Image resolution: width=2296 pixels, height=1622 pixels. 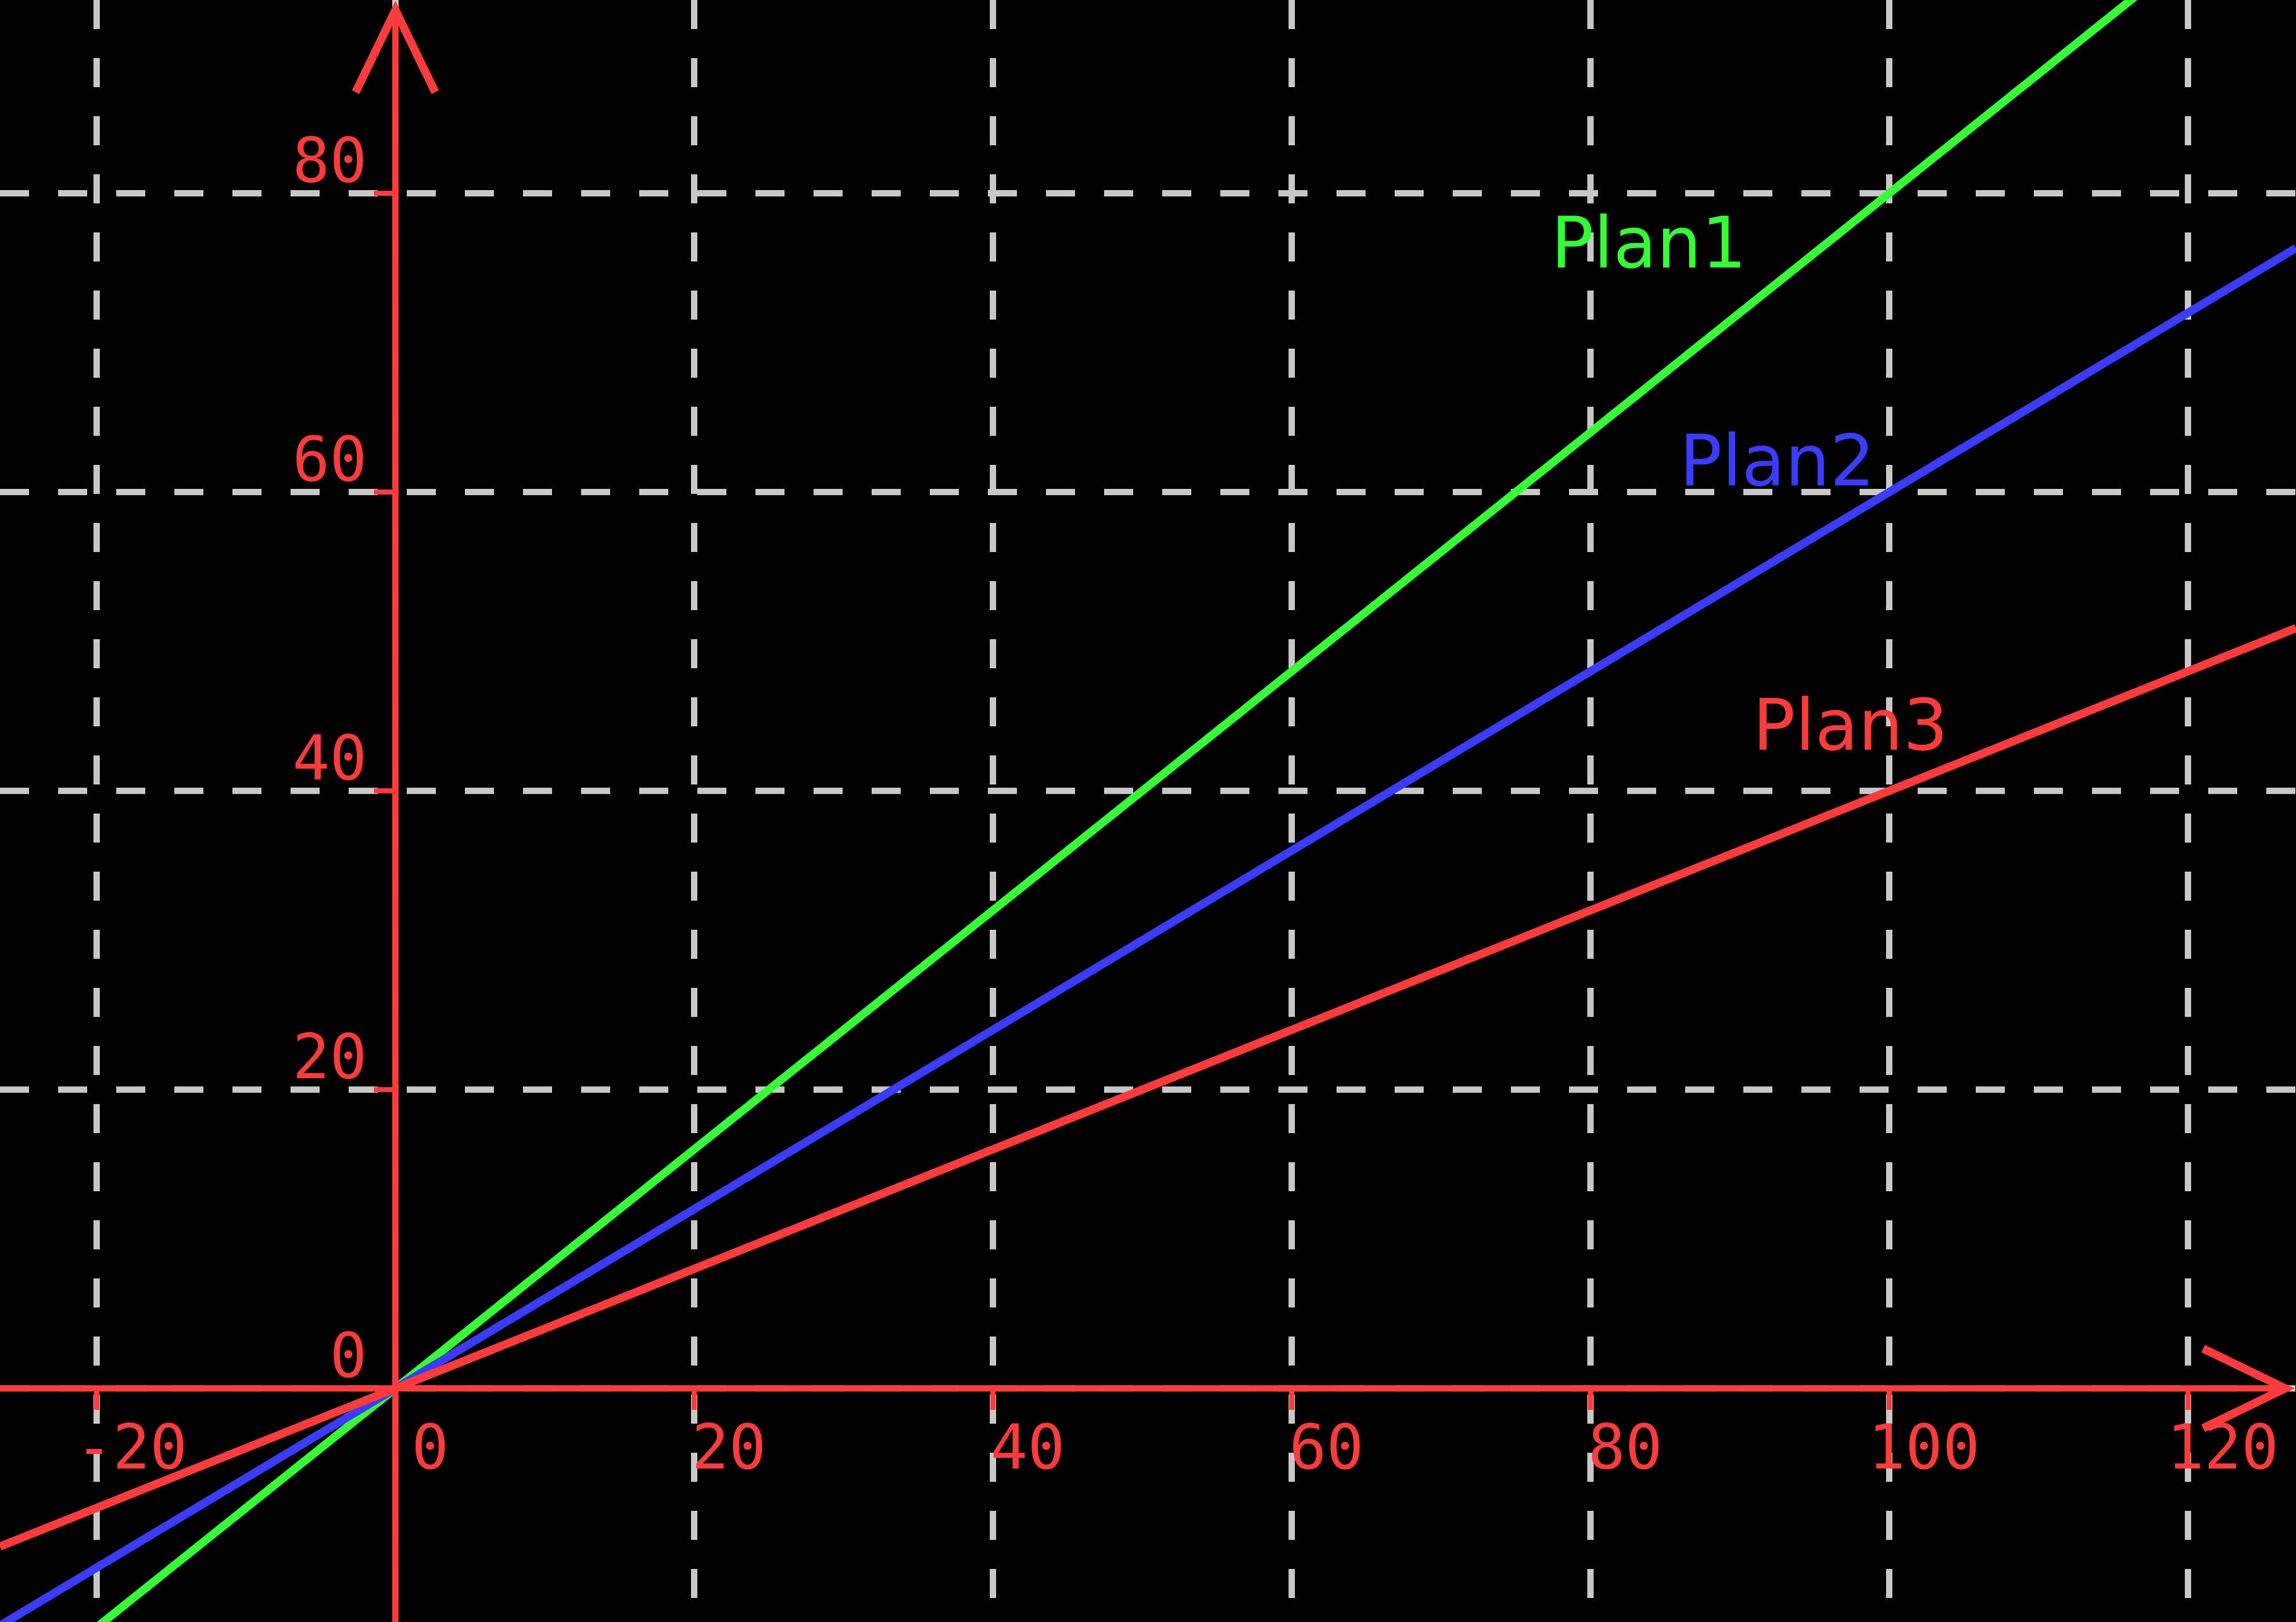 I want to click on x-tick-label-40: 40, so click(x=1027, y=1448).